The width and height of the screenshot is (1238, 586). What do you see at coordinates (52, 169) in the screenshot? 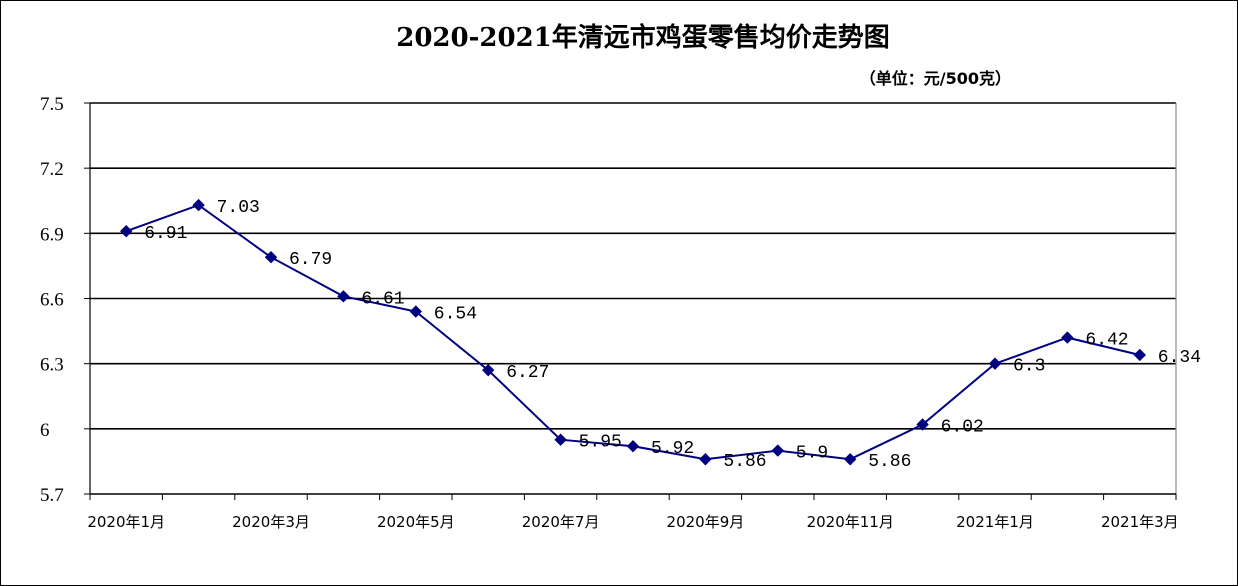
I see `y-tick-label: 7.2` at bounding box center [52, 169].